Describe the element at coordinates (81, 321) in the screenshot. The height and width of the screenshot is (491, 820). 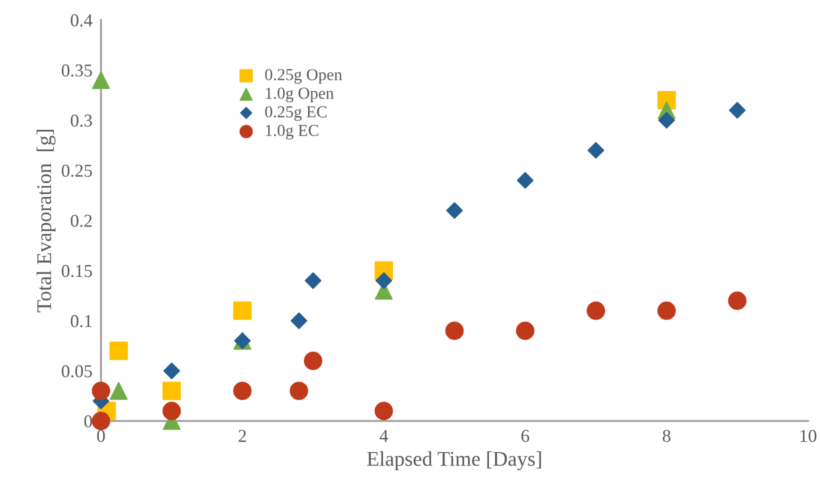
I see `y-tick-label: 0.1` at that location.